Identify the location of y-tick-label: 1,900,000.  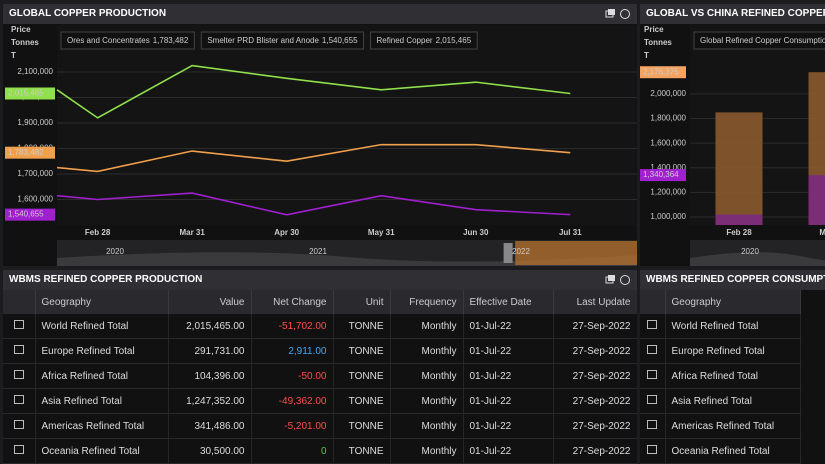
(35, 122).